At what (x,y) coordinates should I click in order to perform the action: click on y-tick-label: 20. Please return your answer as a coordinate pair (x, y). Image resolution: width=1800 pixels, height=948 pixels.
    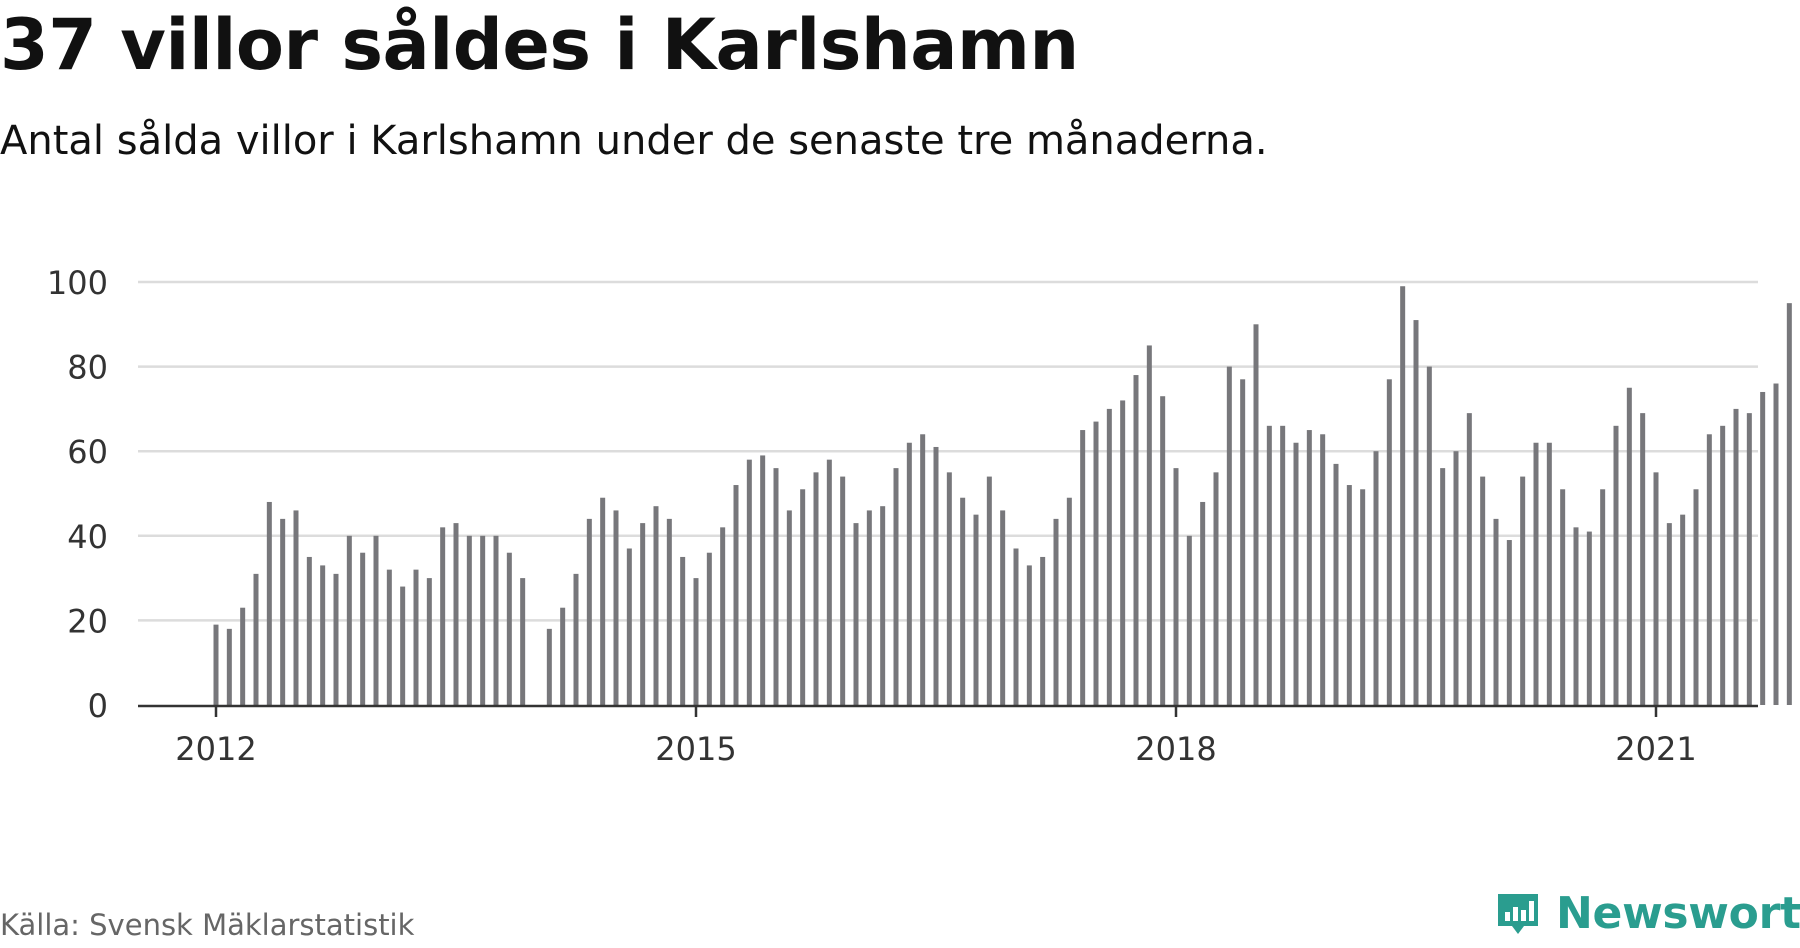
    Looking at the image, I should click on (87, 621).